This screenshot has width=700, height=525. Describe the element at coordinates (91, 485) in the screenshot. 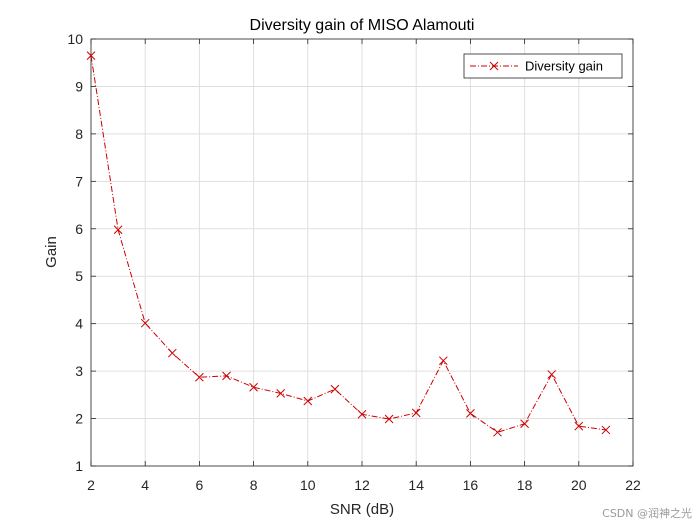

I see `x-tick-label: 2` at that location.